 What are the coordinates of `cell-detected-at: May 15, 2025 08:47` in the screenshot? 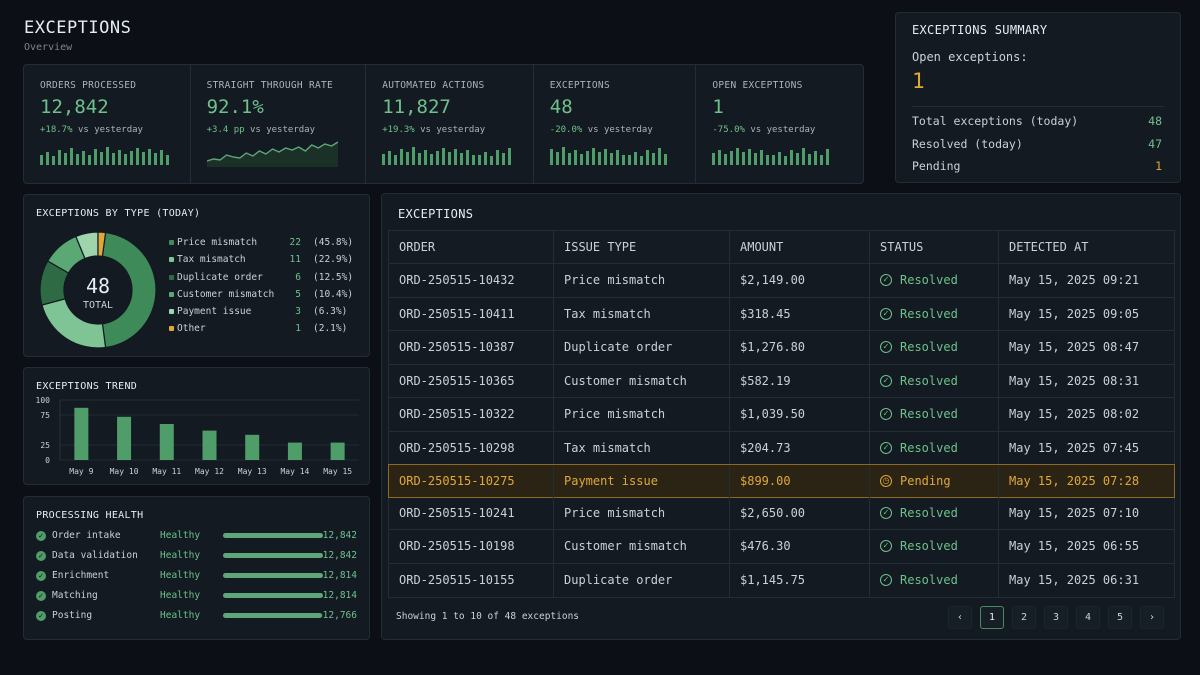 It's located at (1074, 347).